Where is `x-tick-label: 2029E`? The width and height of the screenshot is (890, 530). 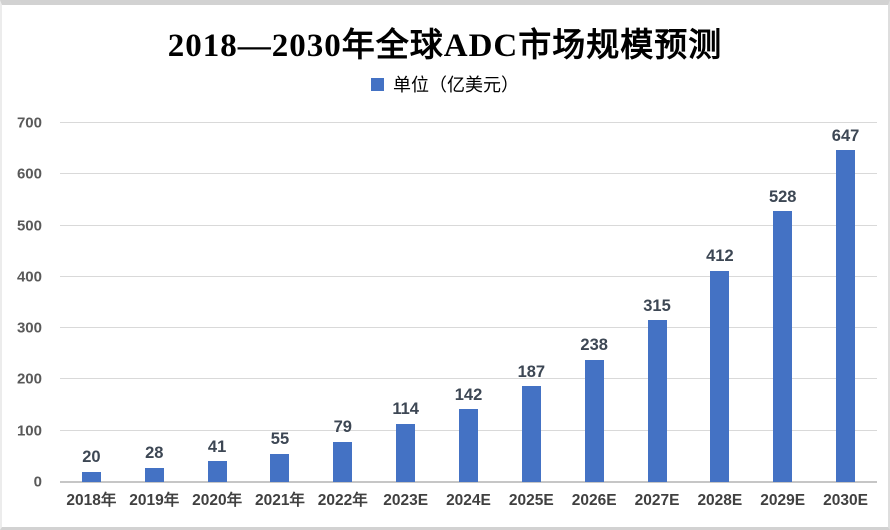
x-tick-label: 2029E is located at coordinates (783, 500).